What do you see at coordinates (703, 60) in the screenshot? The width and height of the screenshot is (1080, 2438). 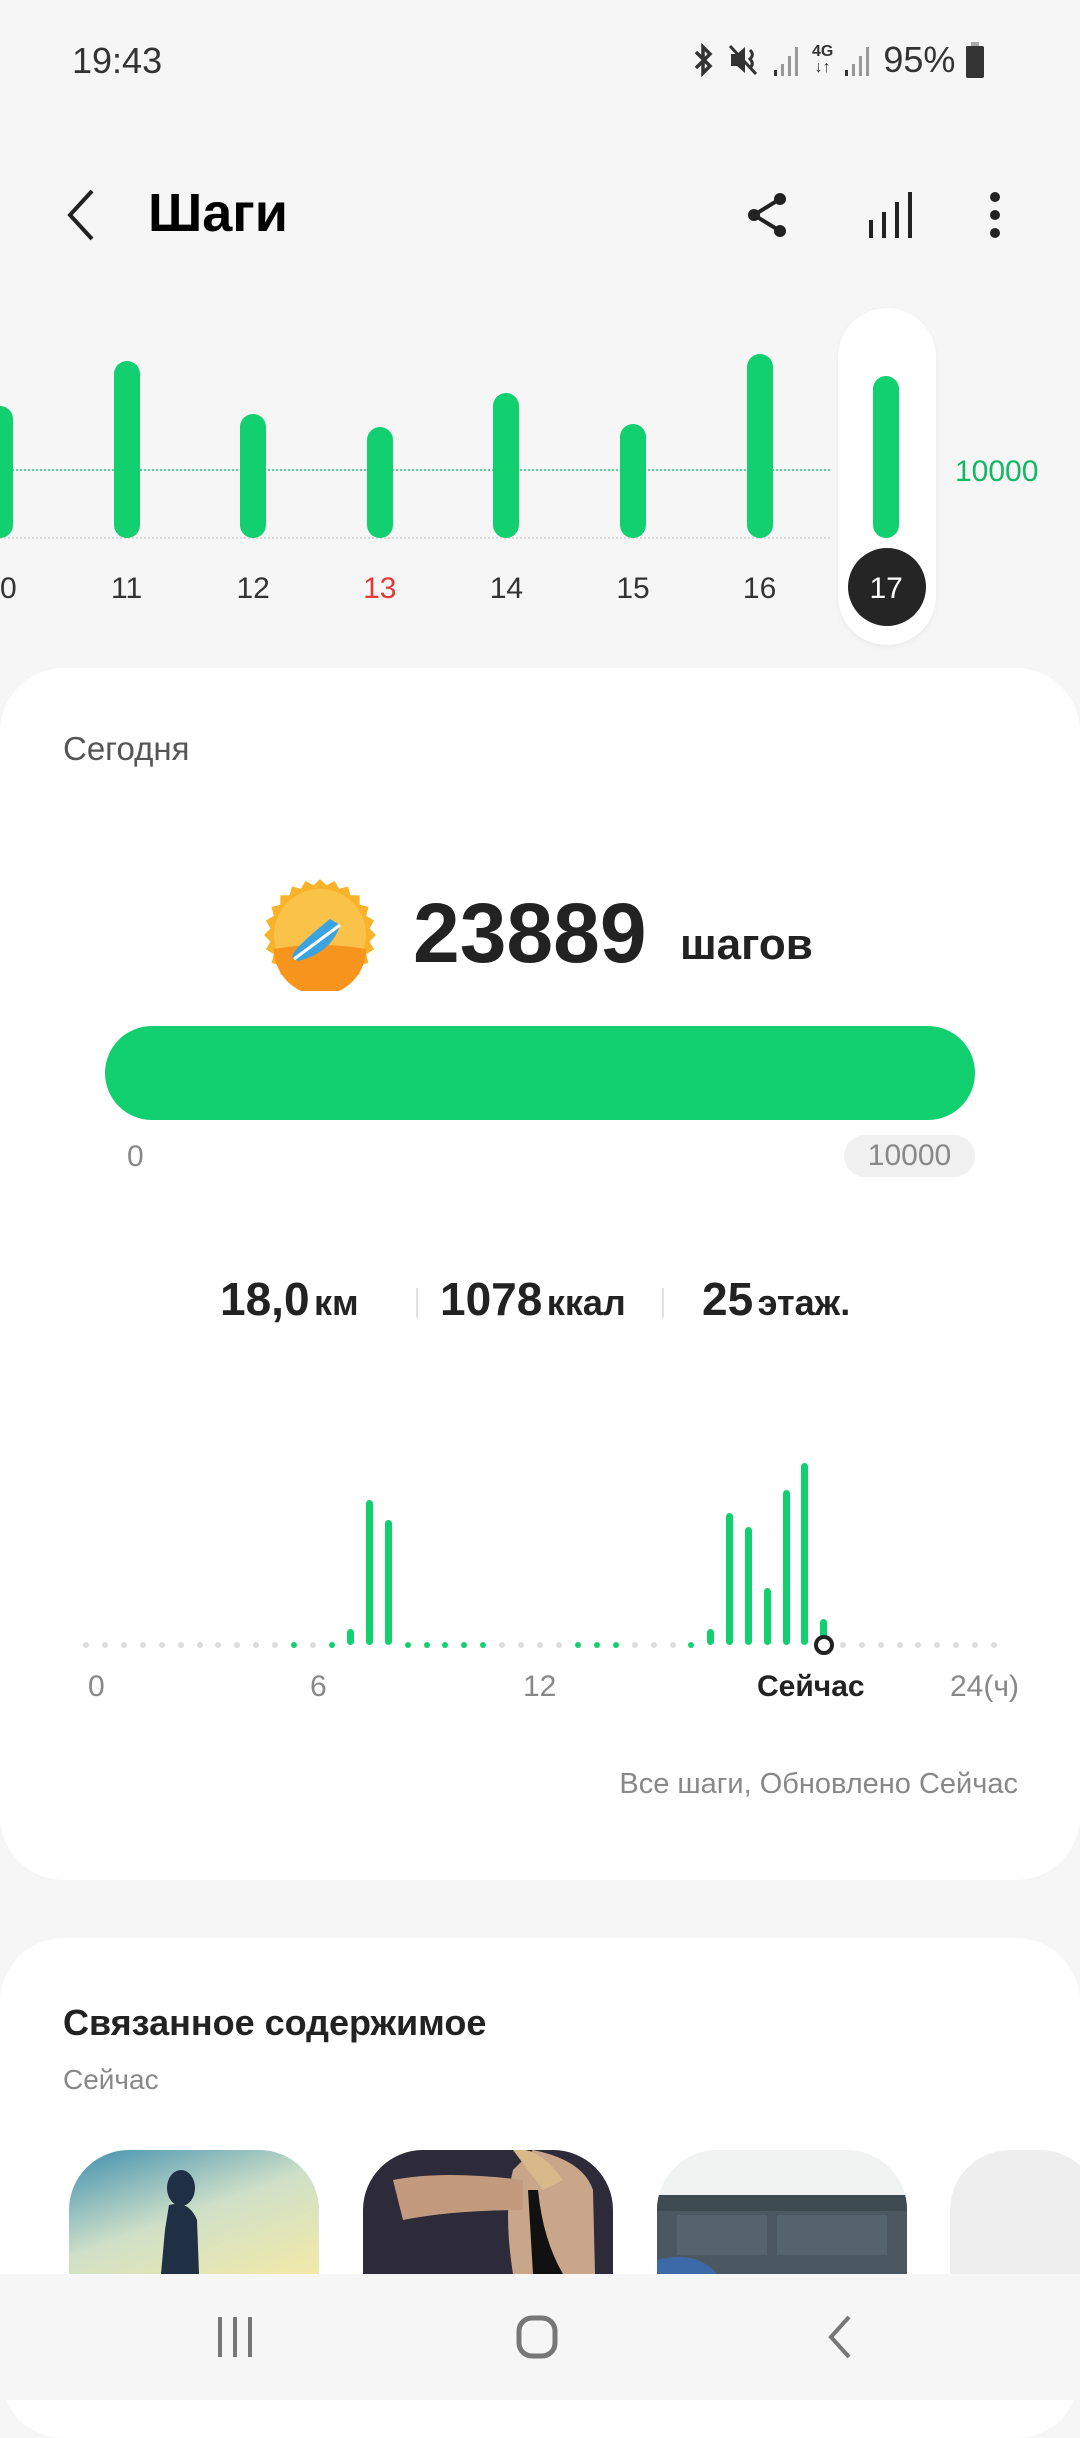 I see `bluetooth-icon` at bounding box center [703, 60].